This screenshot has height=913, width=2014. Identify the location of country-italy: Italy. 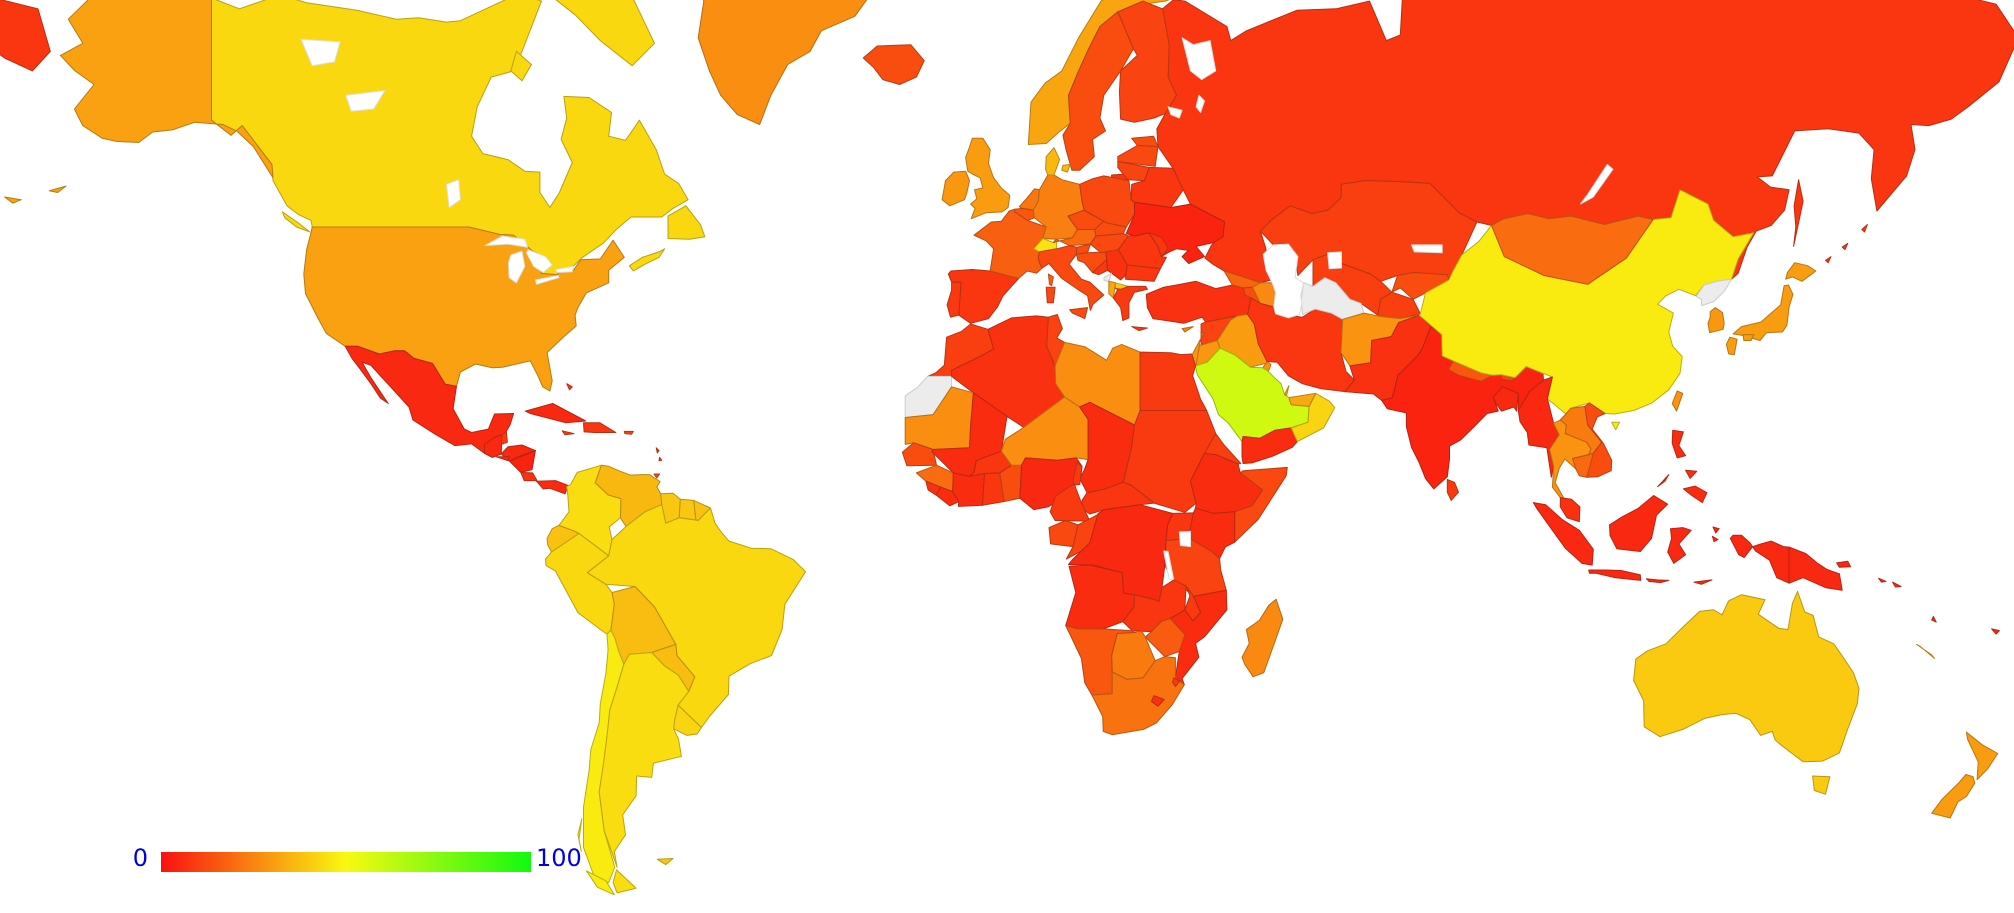
(1050, 295).